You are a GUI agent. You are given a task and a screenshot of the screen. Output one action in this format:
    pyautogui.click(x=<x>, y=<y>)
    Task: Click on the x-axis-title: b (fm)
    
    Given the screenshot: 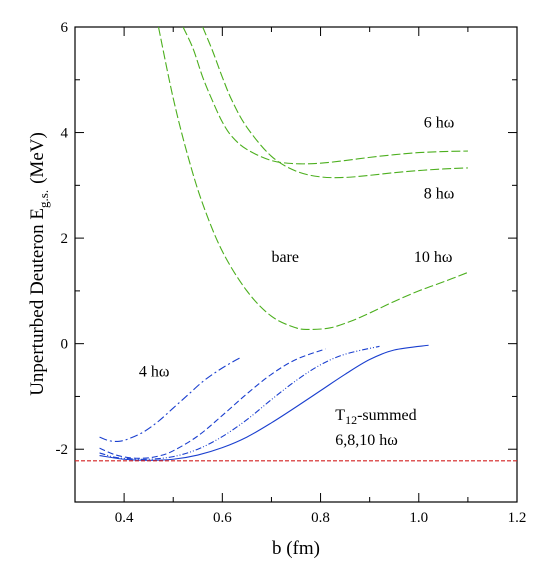 What is the action you would take?
    pyautogui.click(x=296, y=548)
    